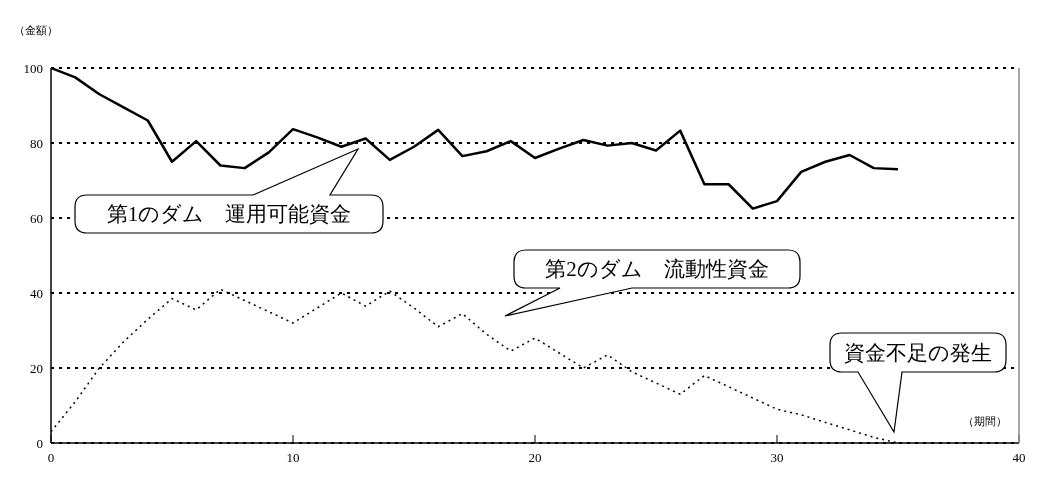  I want to click on annotation: 資金不足の発生, so click(918, 352).